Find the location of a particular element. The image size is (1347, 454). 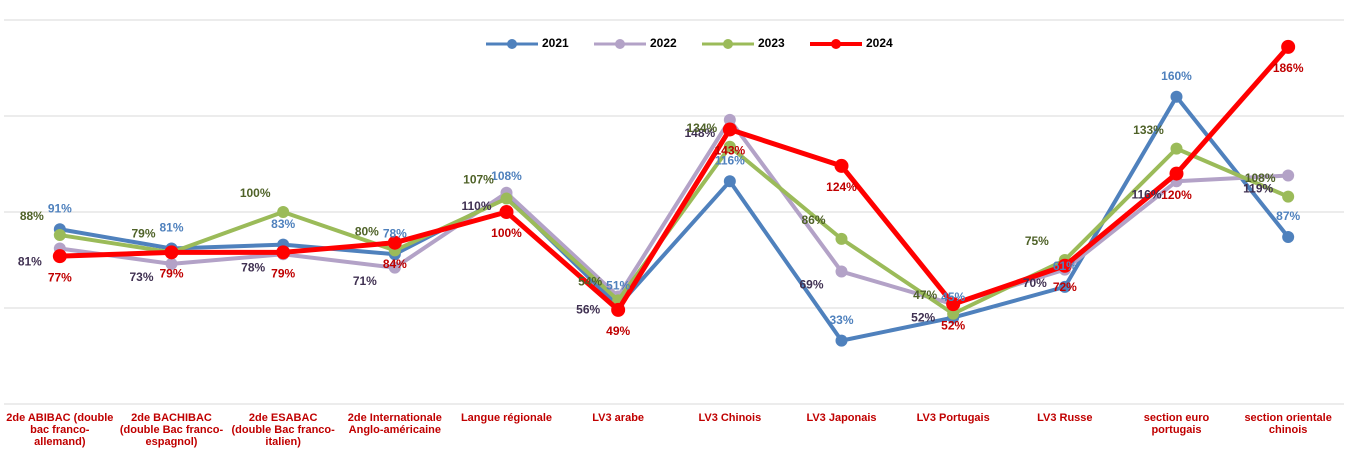

x-tick-label: LV3 Japonais is located at coordinates (841, 418).